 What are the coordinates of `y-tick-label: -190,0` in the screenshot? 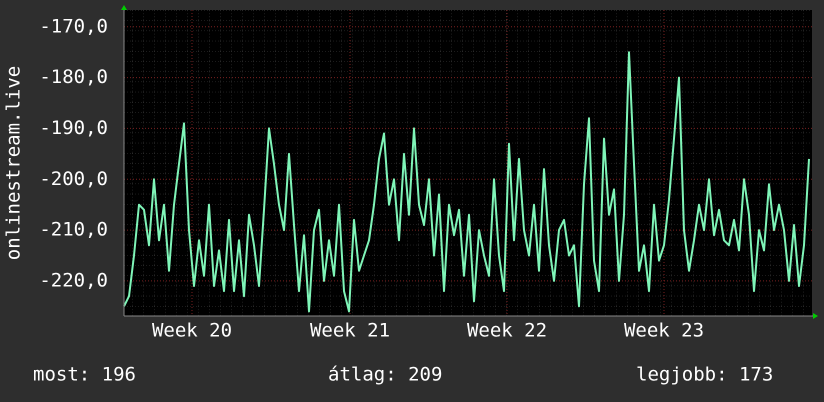 It's located at (73, 128).